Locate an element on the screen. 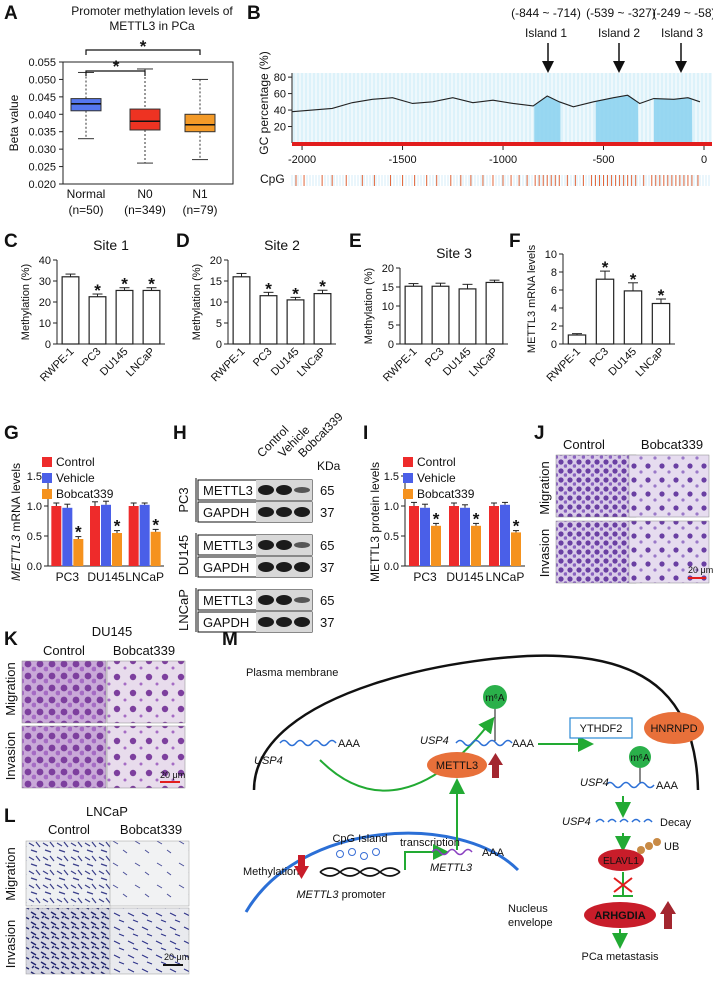  l-bobcat-migration-image is located at coordinates (149, 873).